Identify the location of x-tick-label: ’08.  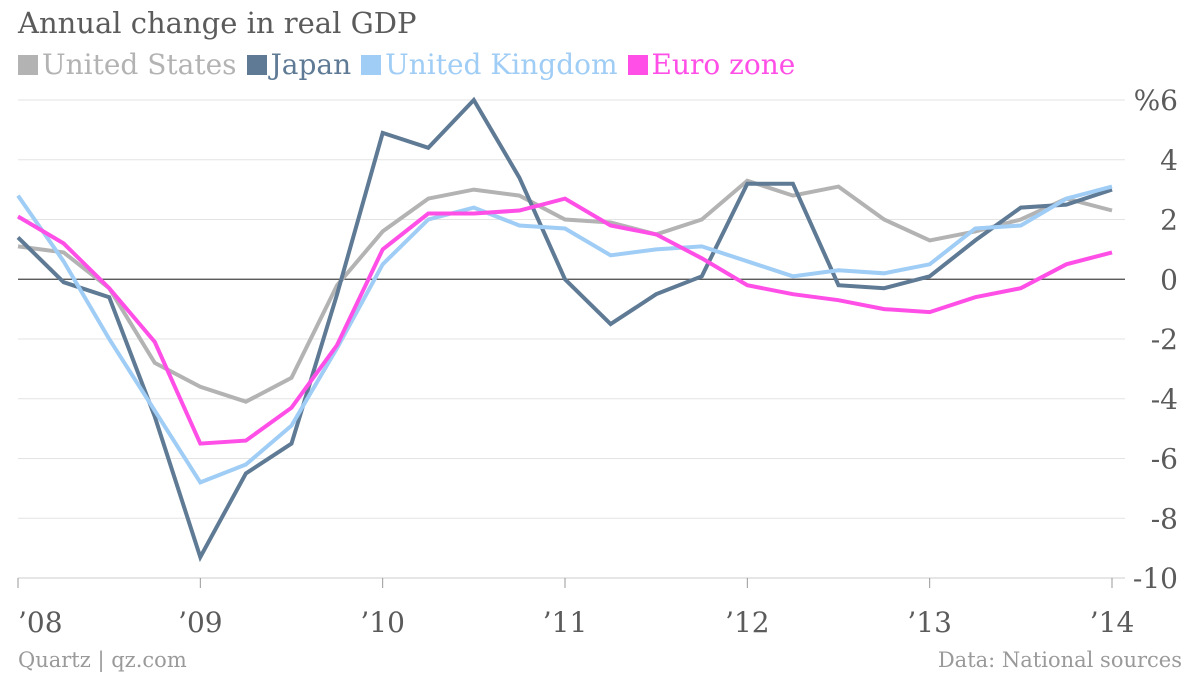
(40, 622).